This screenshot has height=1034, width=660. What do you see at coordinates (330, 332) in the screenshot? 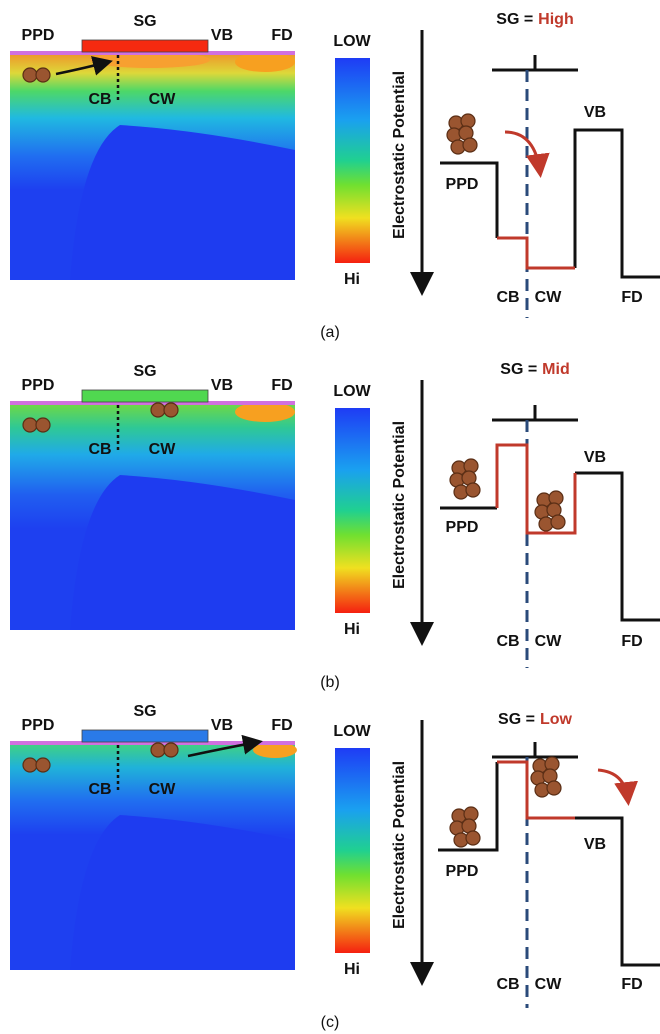
I see `caption: (a)` at bounding box center [330, 332].